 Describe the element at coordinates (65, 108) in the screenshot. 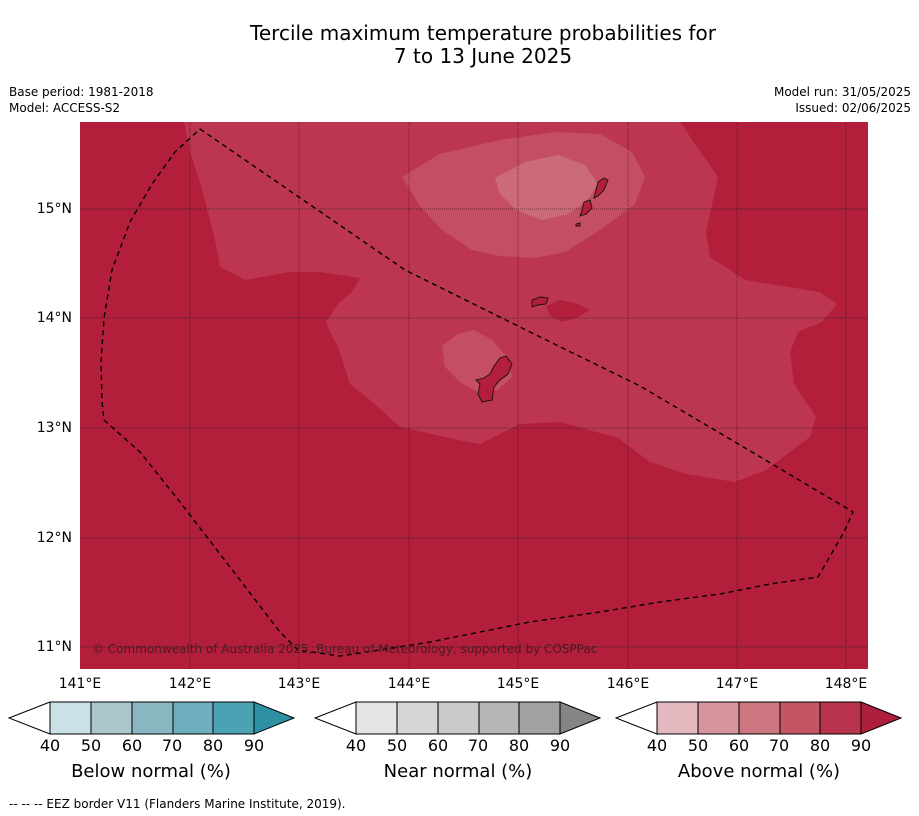

I see `model-name: Model: ACCESS-S2` at that location.